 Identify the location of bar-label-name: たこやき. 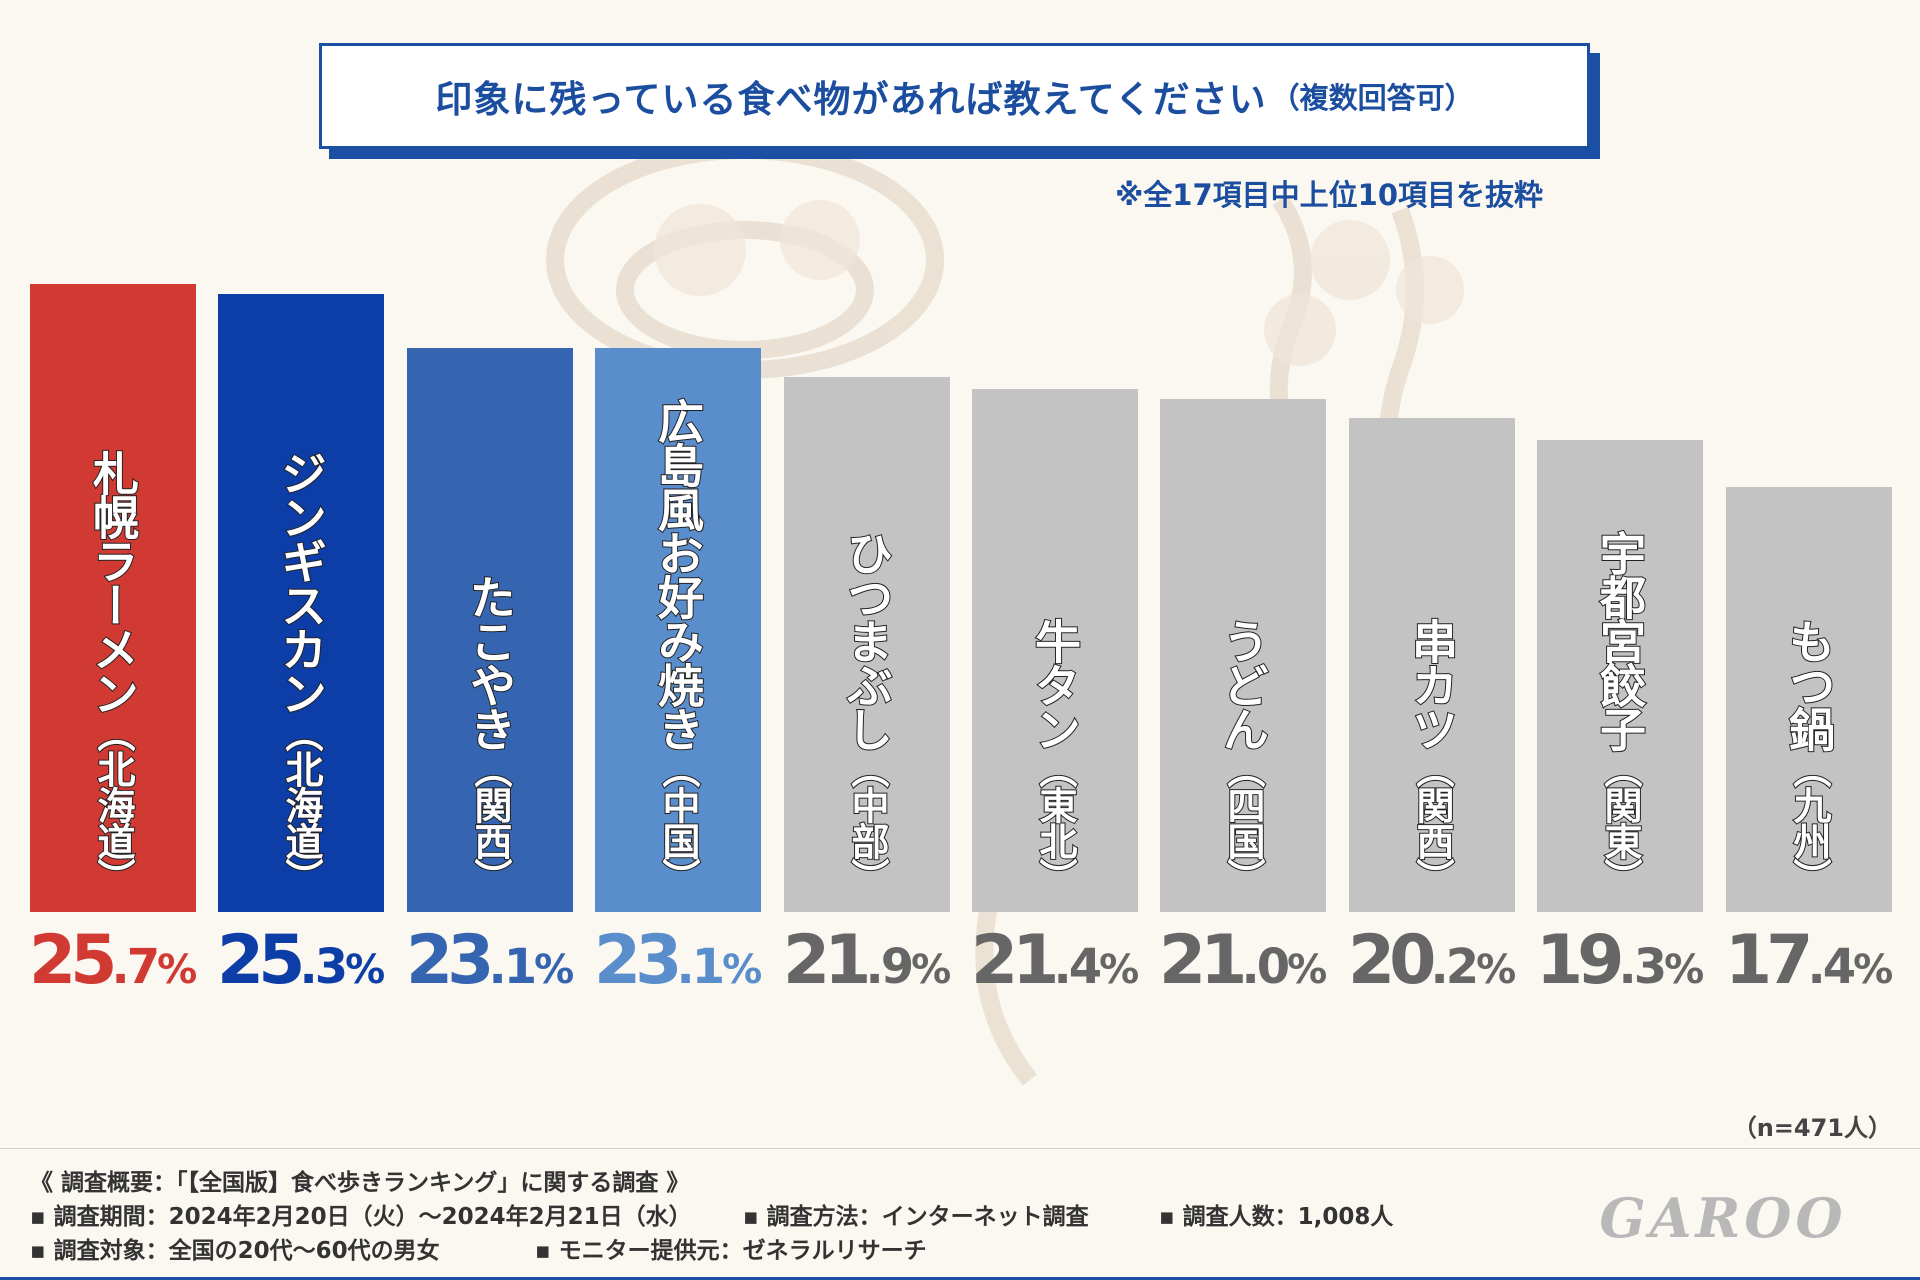
(490, 662).